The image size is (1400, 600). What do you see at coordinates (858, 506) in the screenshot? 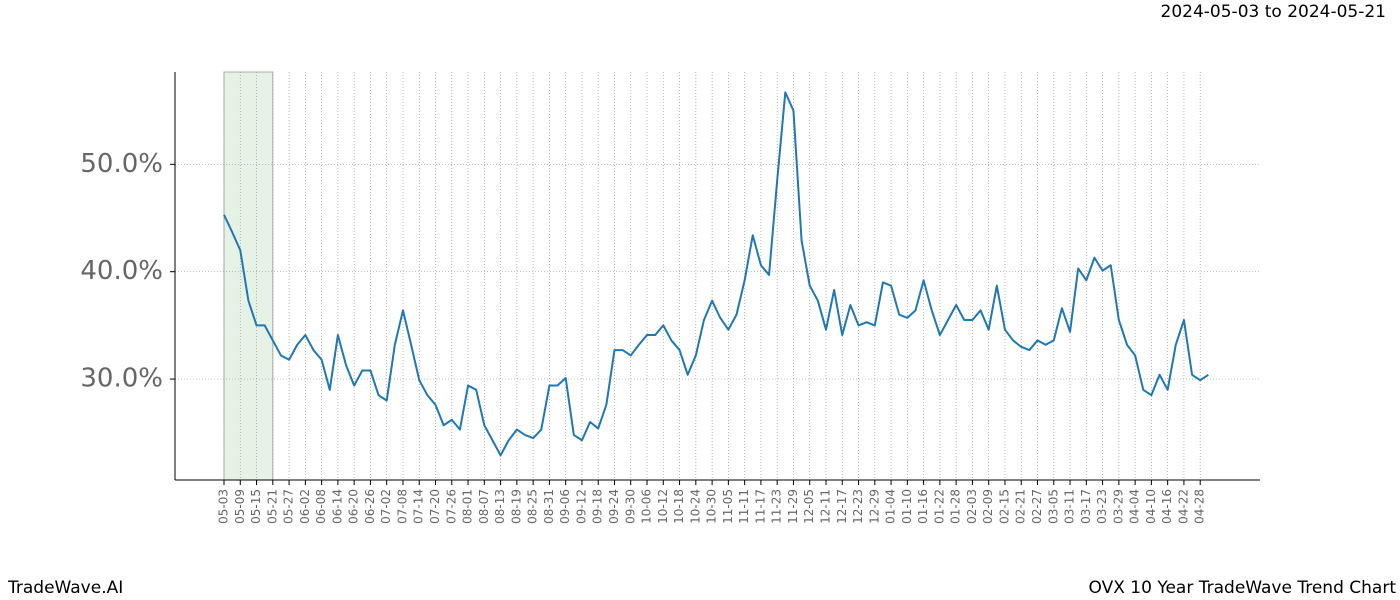
I see `x-tick-label: 12-23` at bounding box center [858, 506].